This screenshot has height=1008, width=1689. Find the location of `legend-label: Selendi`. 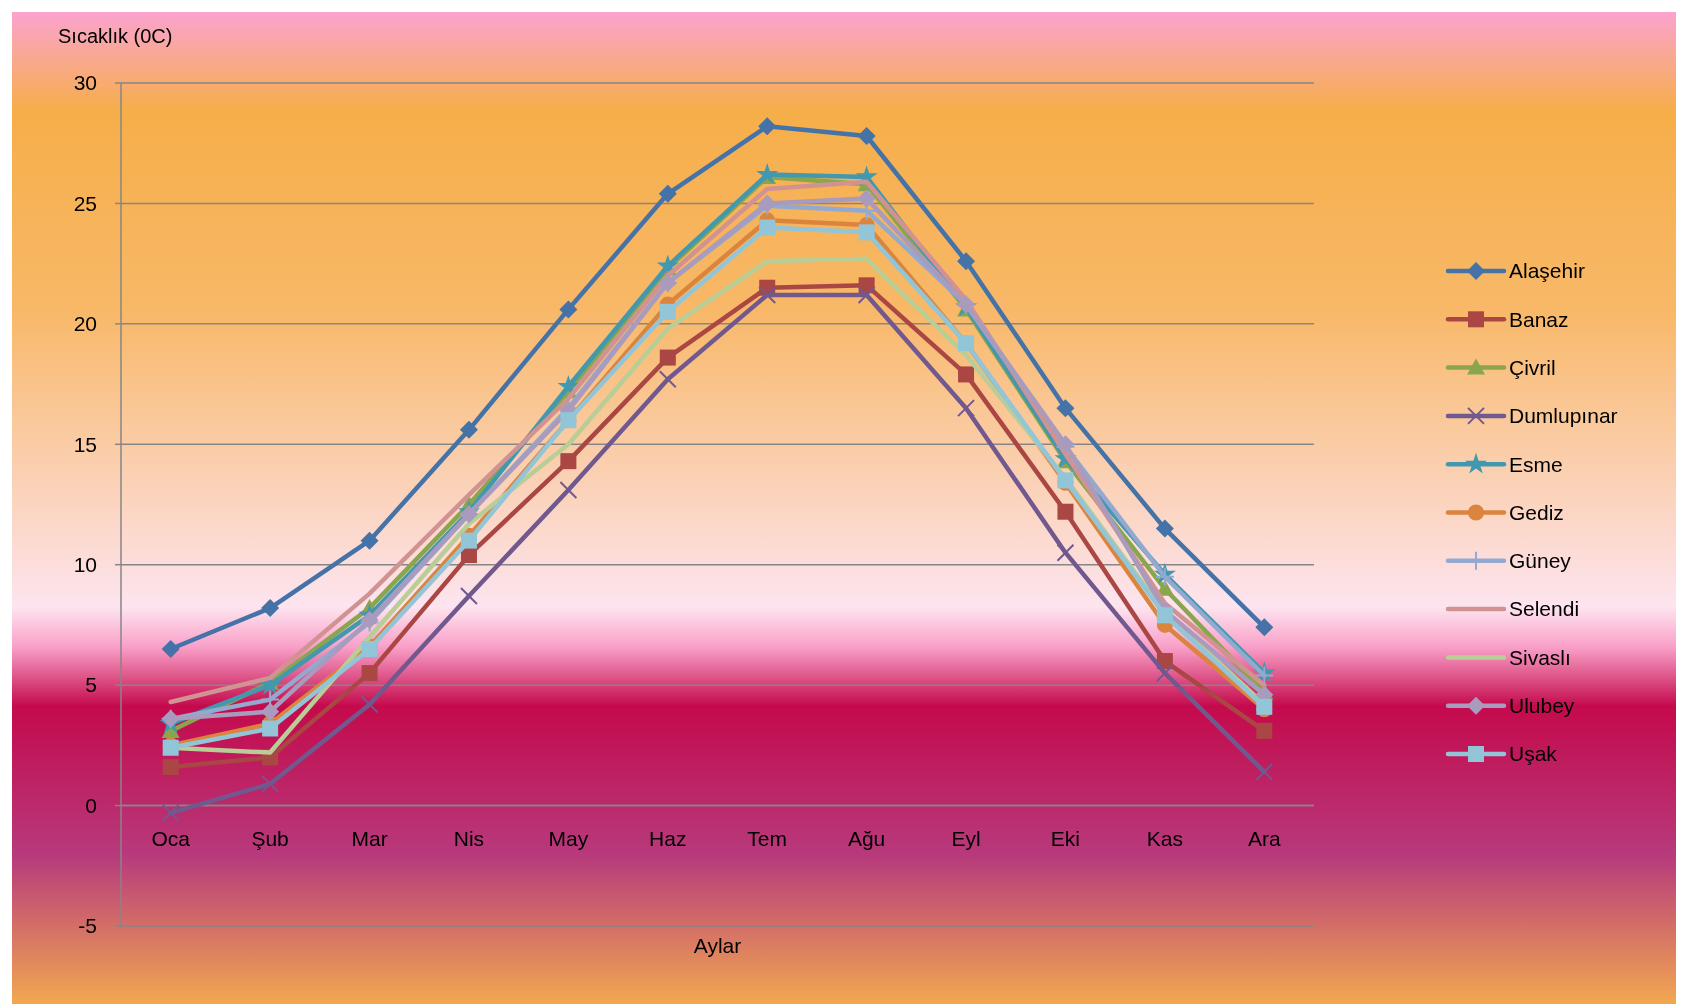

legend-label: Selendi is located at coordinates (1544, 609).